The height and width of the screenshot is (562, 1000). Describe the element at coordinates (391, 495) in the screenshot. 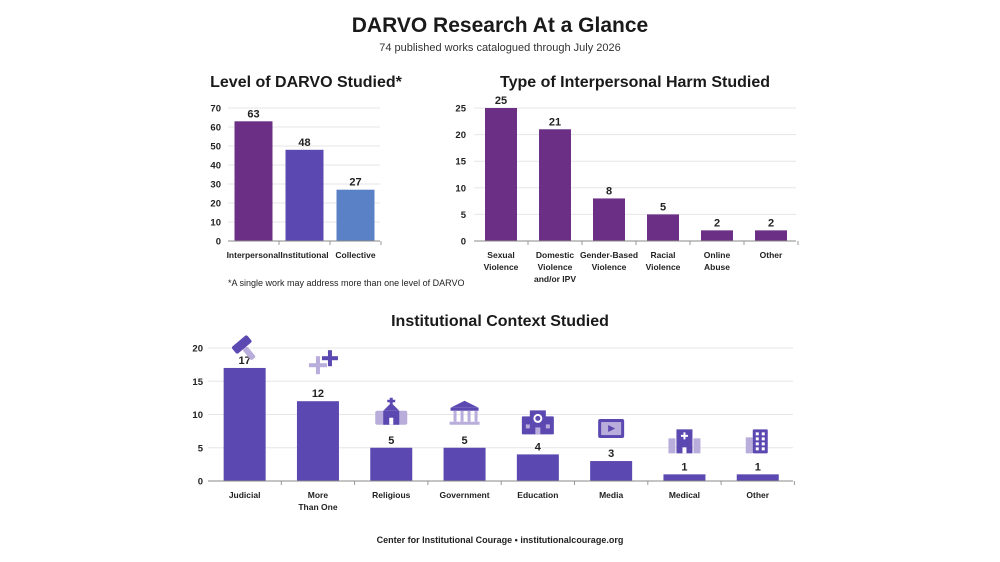

I see `category-label: Religious` at that location.